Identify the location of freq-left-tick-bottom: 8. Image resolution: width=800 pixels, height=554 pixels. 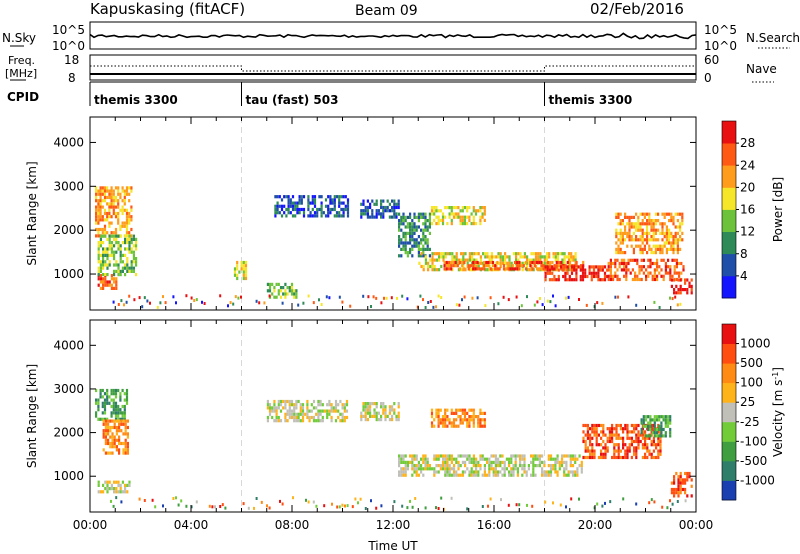
(72, 78).